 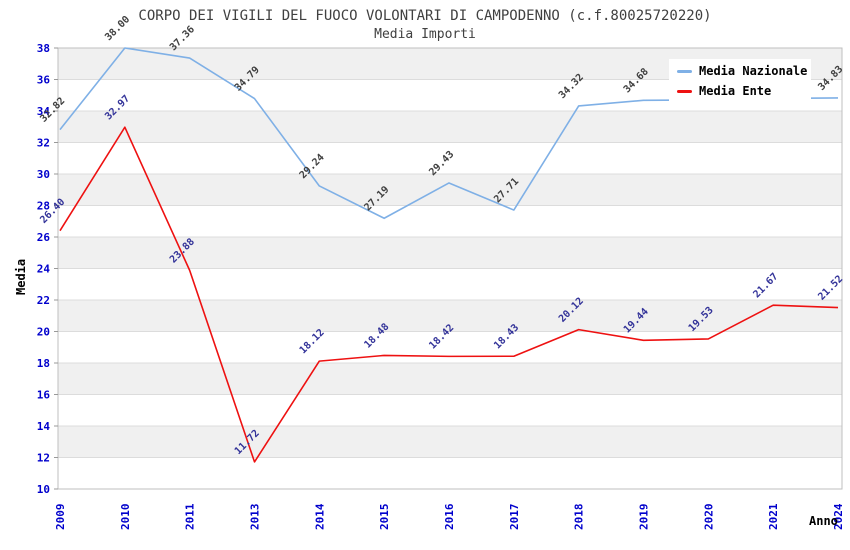 What do you see at coordinates (43, 174) in the screenshot?
I see `y-tick-label: 30` at bounding box center [43, 174].